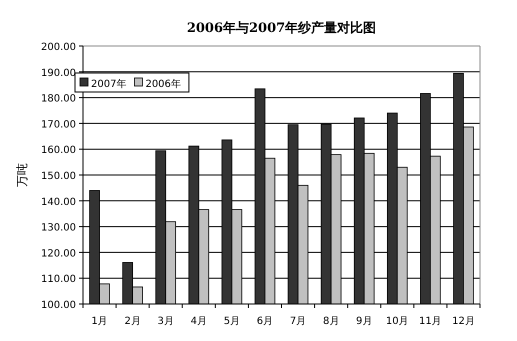 The height and width of the screenshot is (341, 517). Describe the element at coordinates (108, 84) in the screenshot. I see `legend-label: 2007年` at that location.